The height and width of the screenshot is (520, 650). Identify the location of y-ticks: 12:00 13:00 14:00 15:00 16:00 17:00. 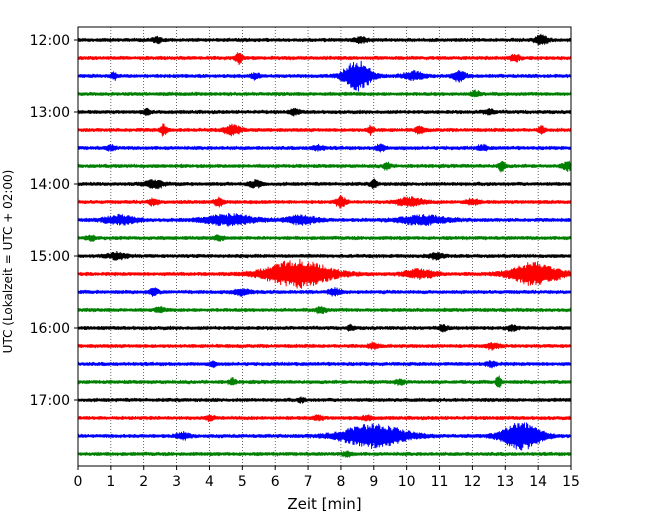
(54, 221).